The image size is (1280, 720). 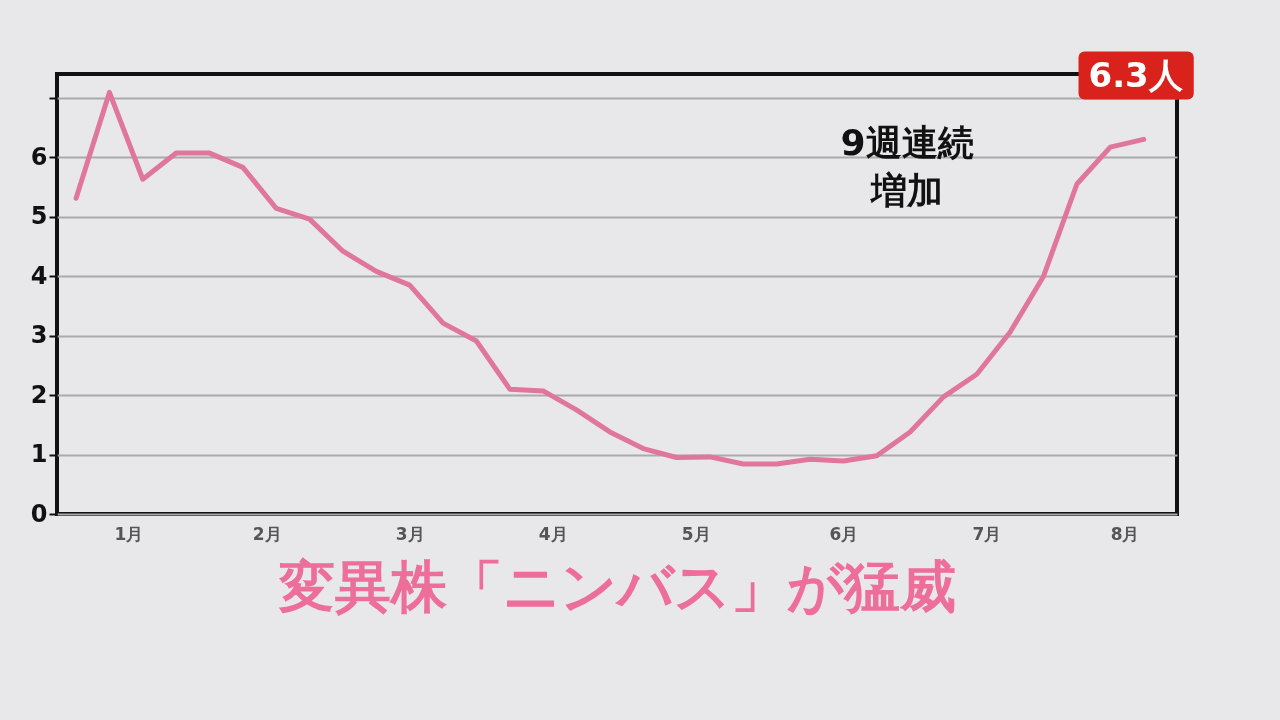 I want to click on x-tick-label: 4月, so click(x=553, y=533).